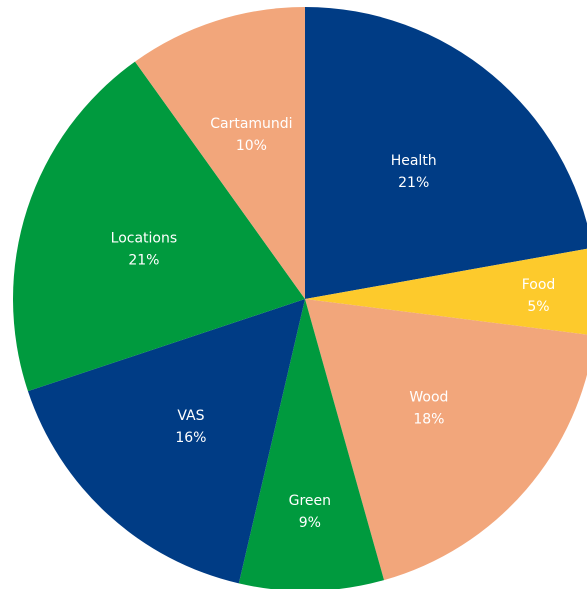  What do you see at coordinates (310, 523) in the screenshot?
I see `slice-percent-green: 9%` at bounding box center [310, 523].